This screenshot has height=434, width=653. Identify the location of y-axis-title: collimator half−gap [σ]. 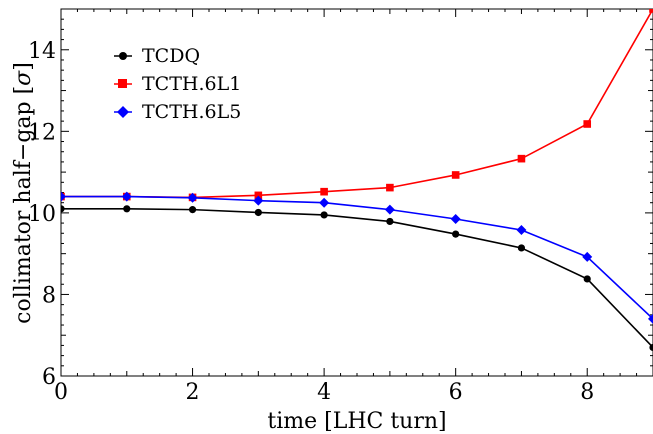
(23, 193).